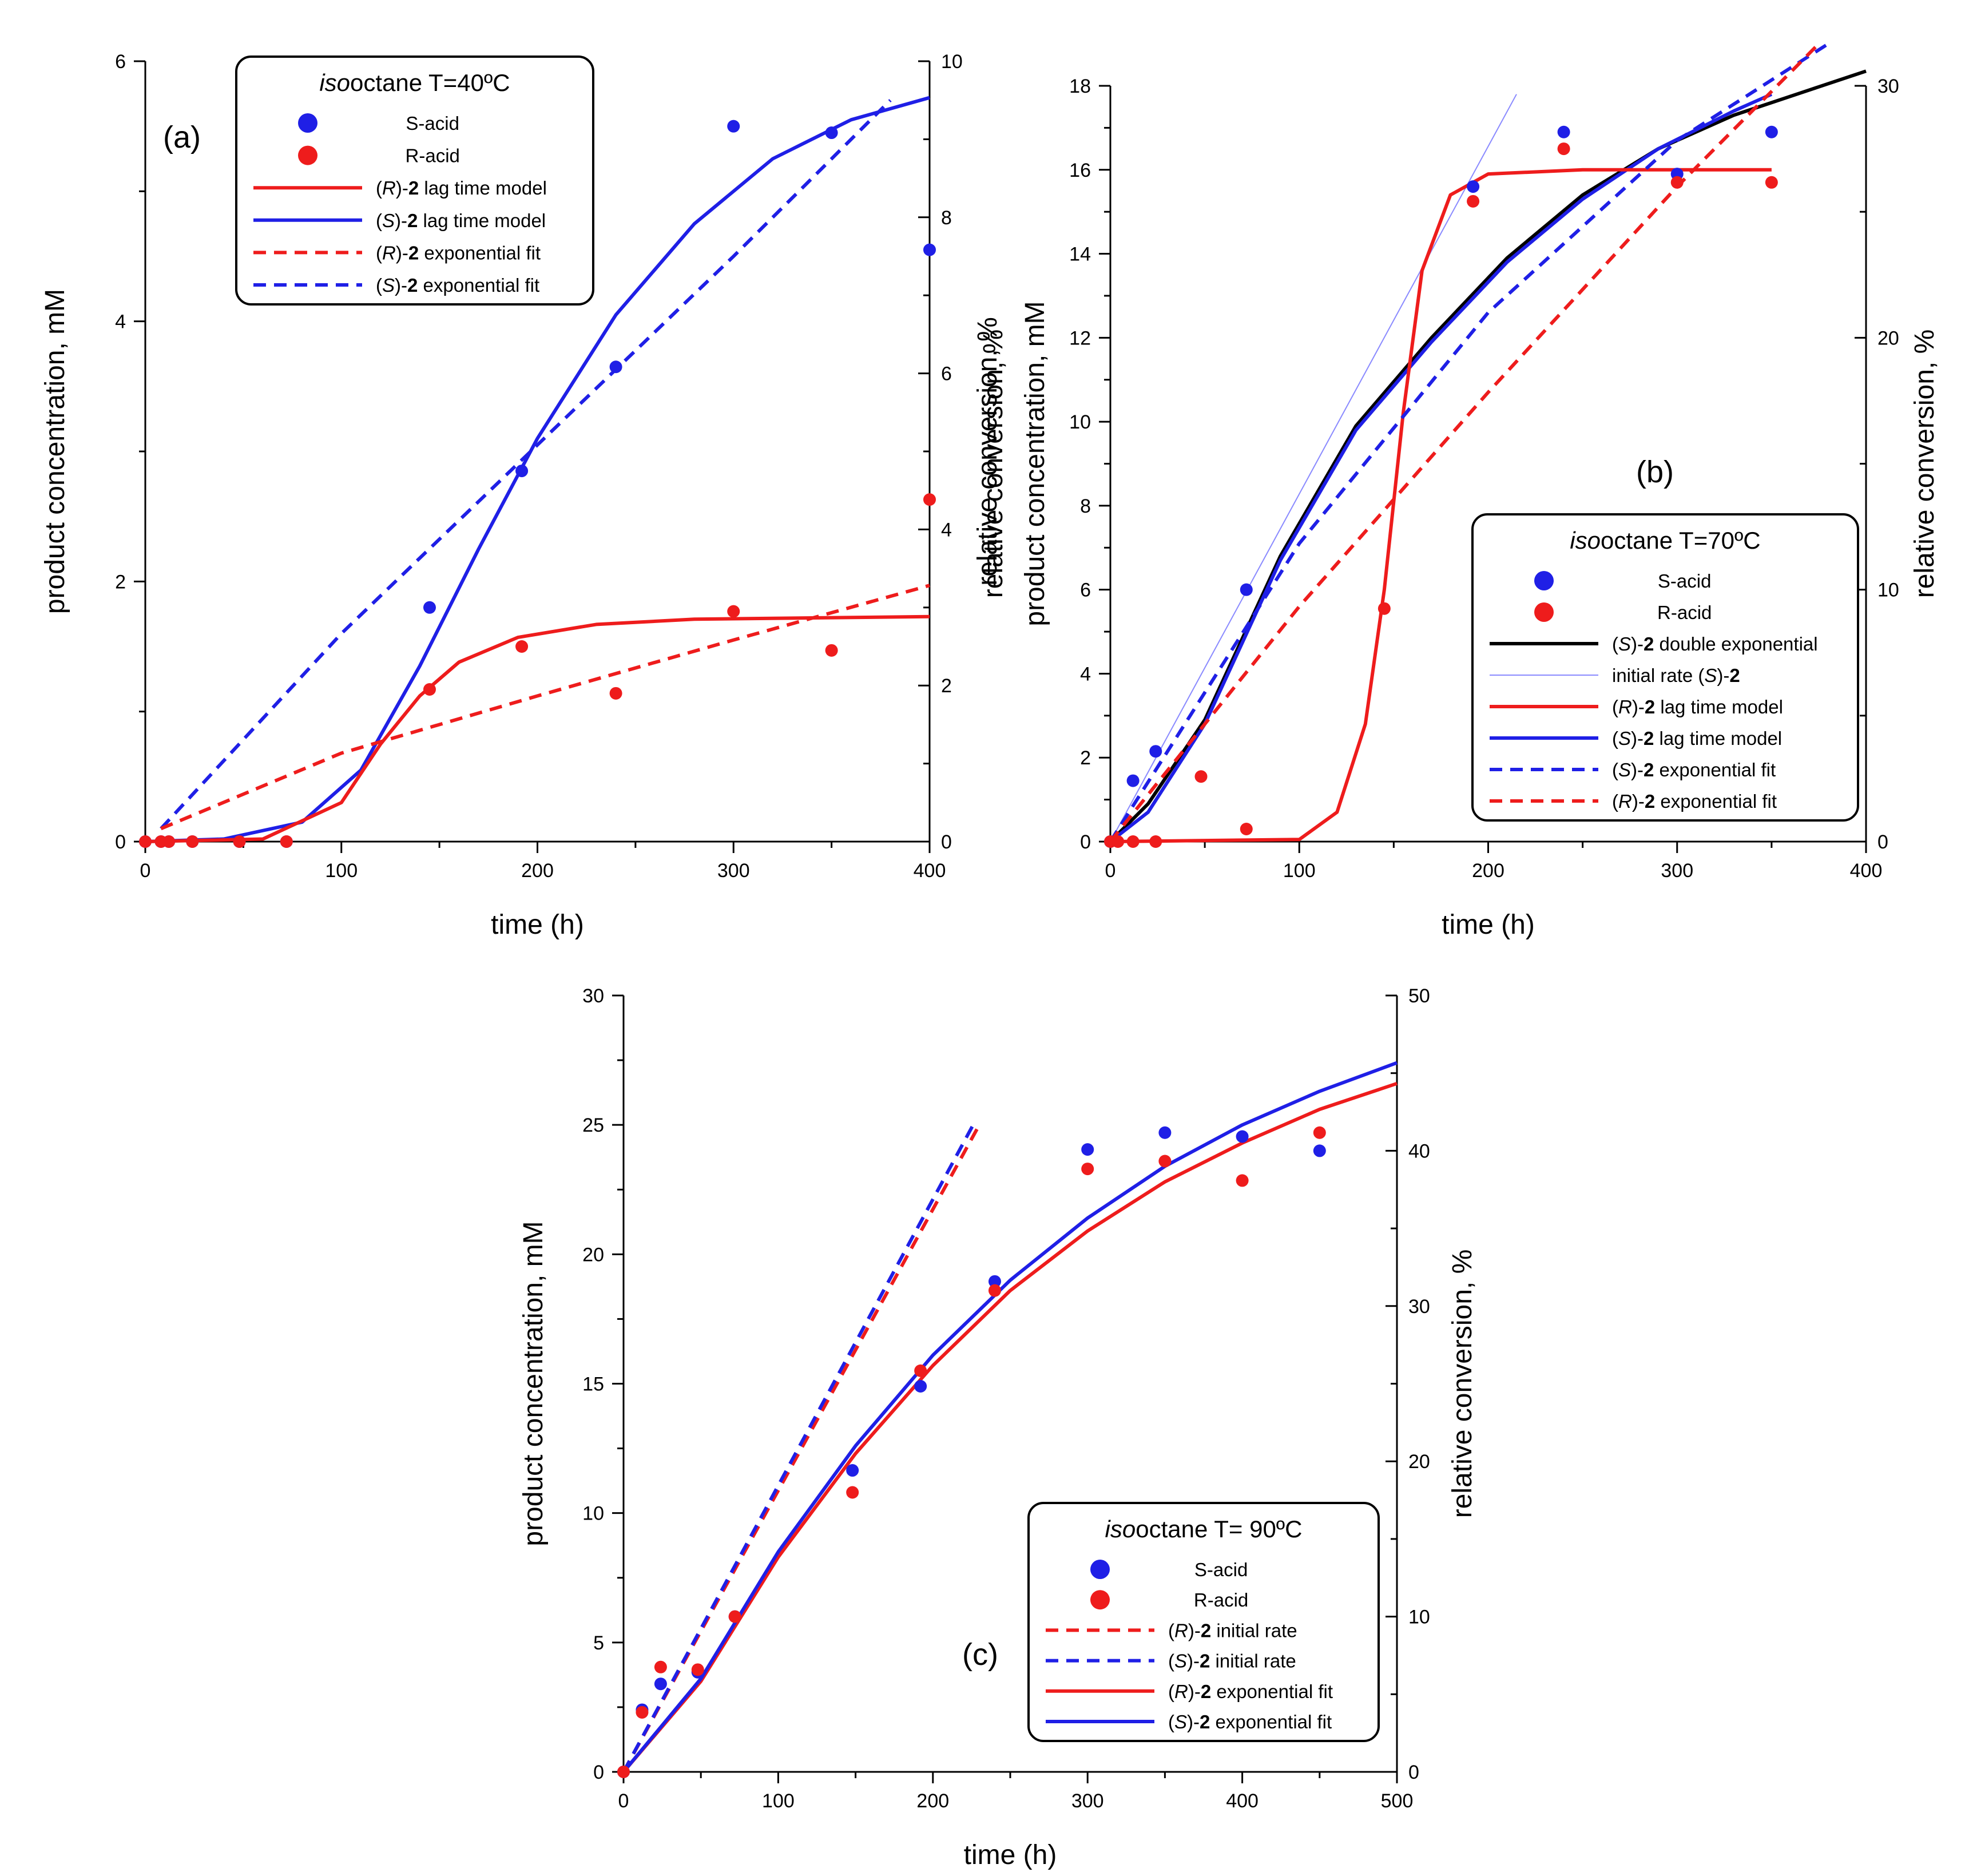  What do you see at coordinates (1219, 1529) in the screenshot?
I see `legend-title-text: octane T= 90ºC` at bounding box center [1219, 1529].